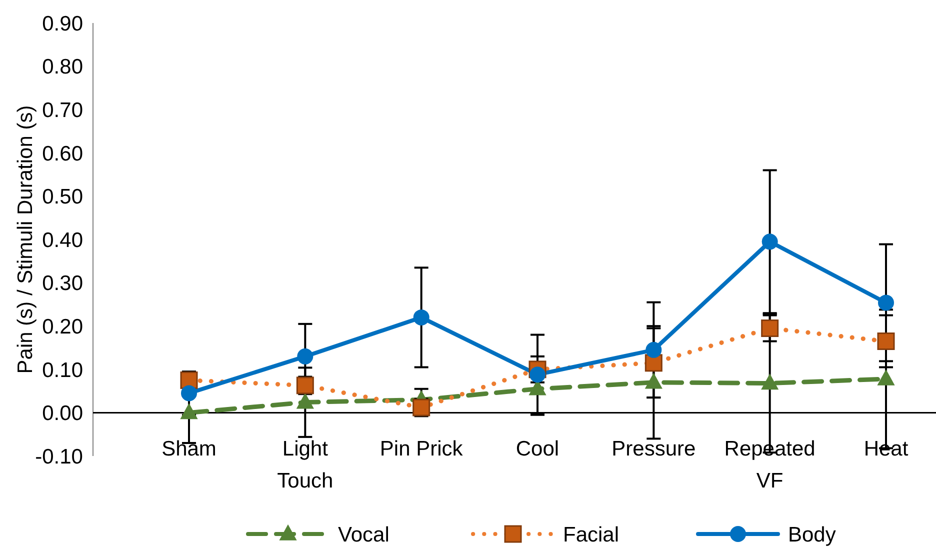 The image size is (936, 550). What do you see at coordinates (62, 326) in the screenshot?
I see `y-tick-label: 0.20` at bounding box center [62, 326].